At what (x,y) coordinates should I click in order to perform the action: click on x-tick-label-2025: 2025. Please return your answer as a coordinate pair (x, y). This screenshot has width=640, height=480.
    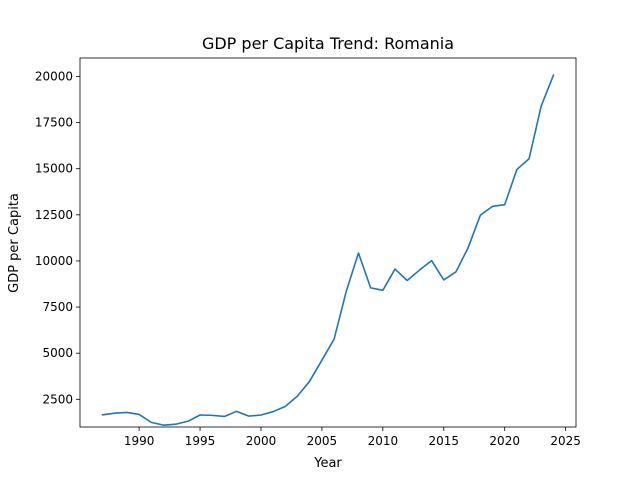
    Looking at the image, I should click on (565, 441).